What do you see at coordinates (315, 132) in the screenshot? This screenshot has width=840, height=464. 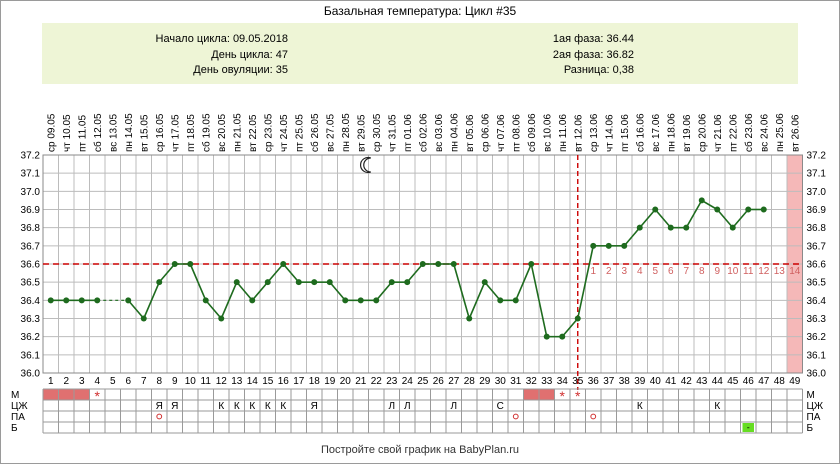 I see `x-date-label: сб 26.05` at bounding box center [315, 132].